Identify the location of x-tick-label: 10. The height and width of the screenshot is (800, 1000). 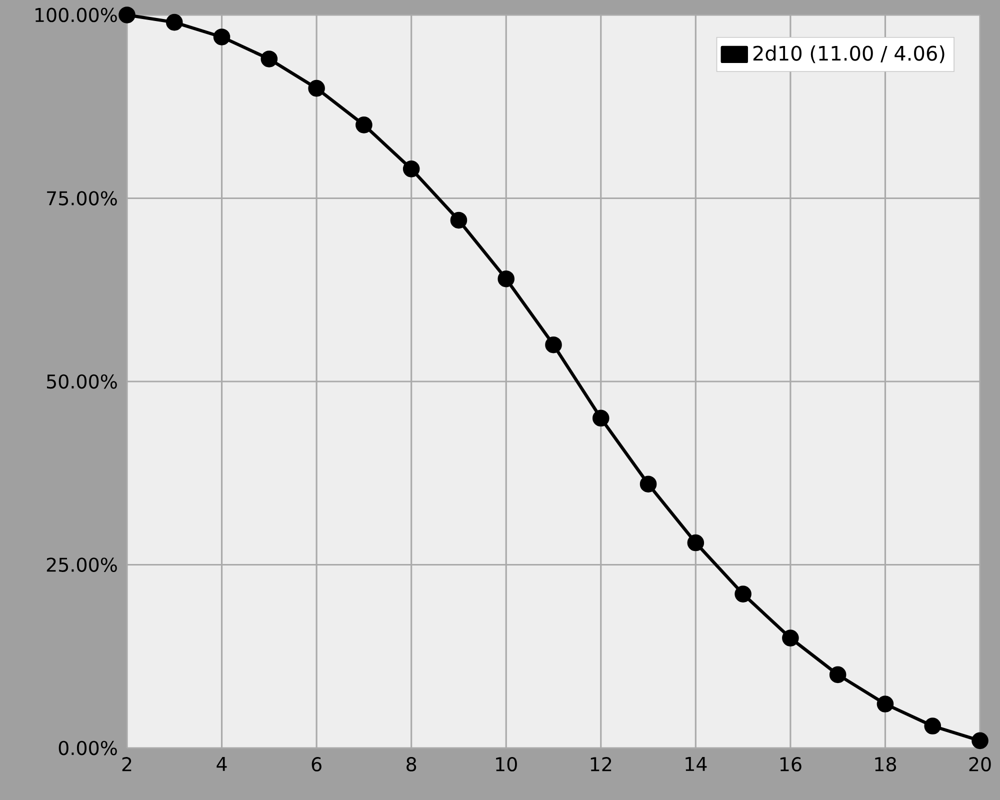
(506, 764).